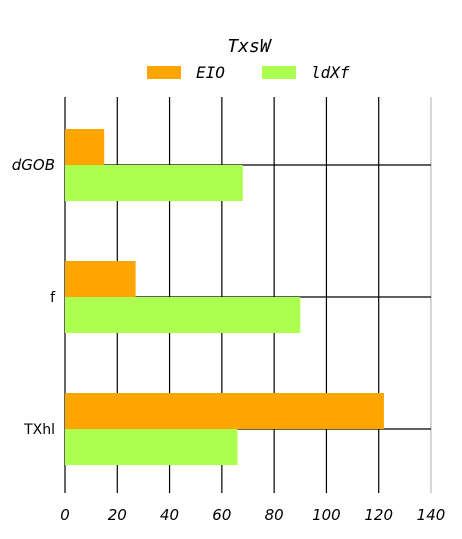 The height and width of the screenshot is (539, 462). What do you see at coordinates (250, 46) in the screenshot?
I see `chart-title: TxsW` at bounding box center [250, 46].